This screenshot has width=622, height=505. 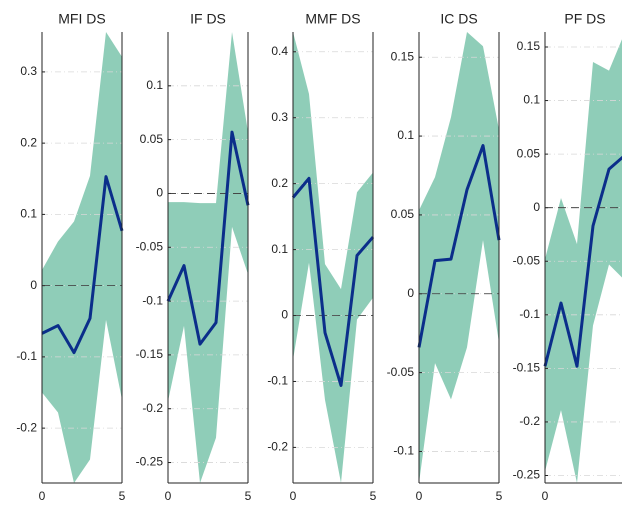 What do you see at coordinates (332, 19) in the screenshot?
I see `panel-title: MMF DS` at bounding box center [332, 19].